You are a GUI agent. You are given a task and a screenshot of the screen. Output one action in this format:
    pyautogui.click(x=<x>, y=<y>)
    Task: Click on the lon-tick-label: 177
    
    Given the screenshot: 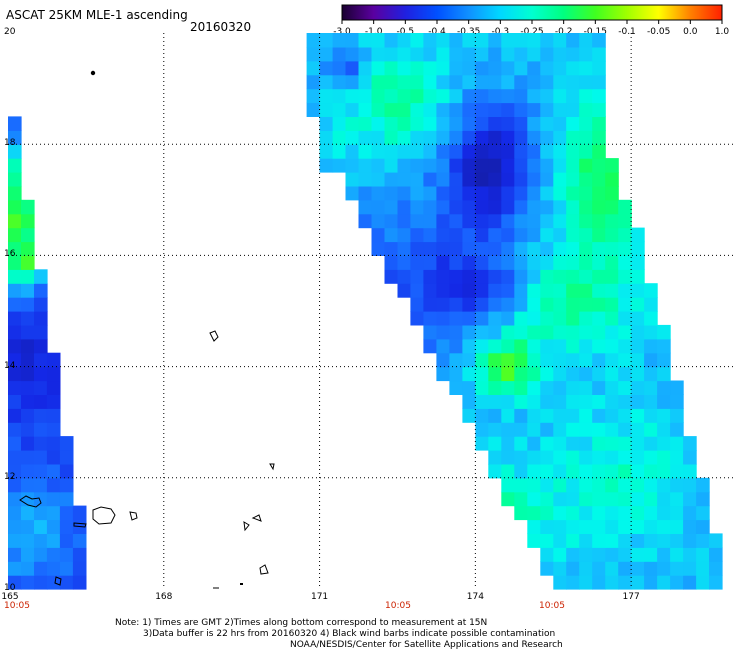 What is the action you would take?
    pyautogui.click(x=631, y=597)
    